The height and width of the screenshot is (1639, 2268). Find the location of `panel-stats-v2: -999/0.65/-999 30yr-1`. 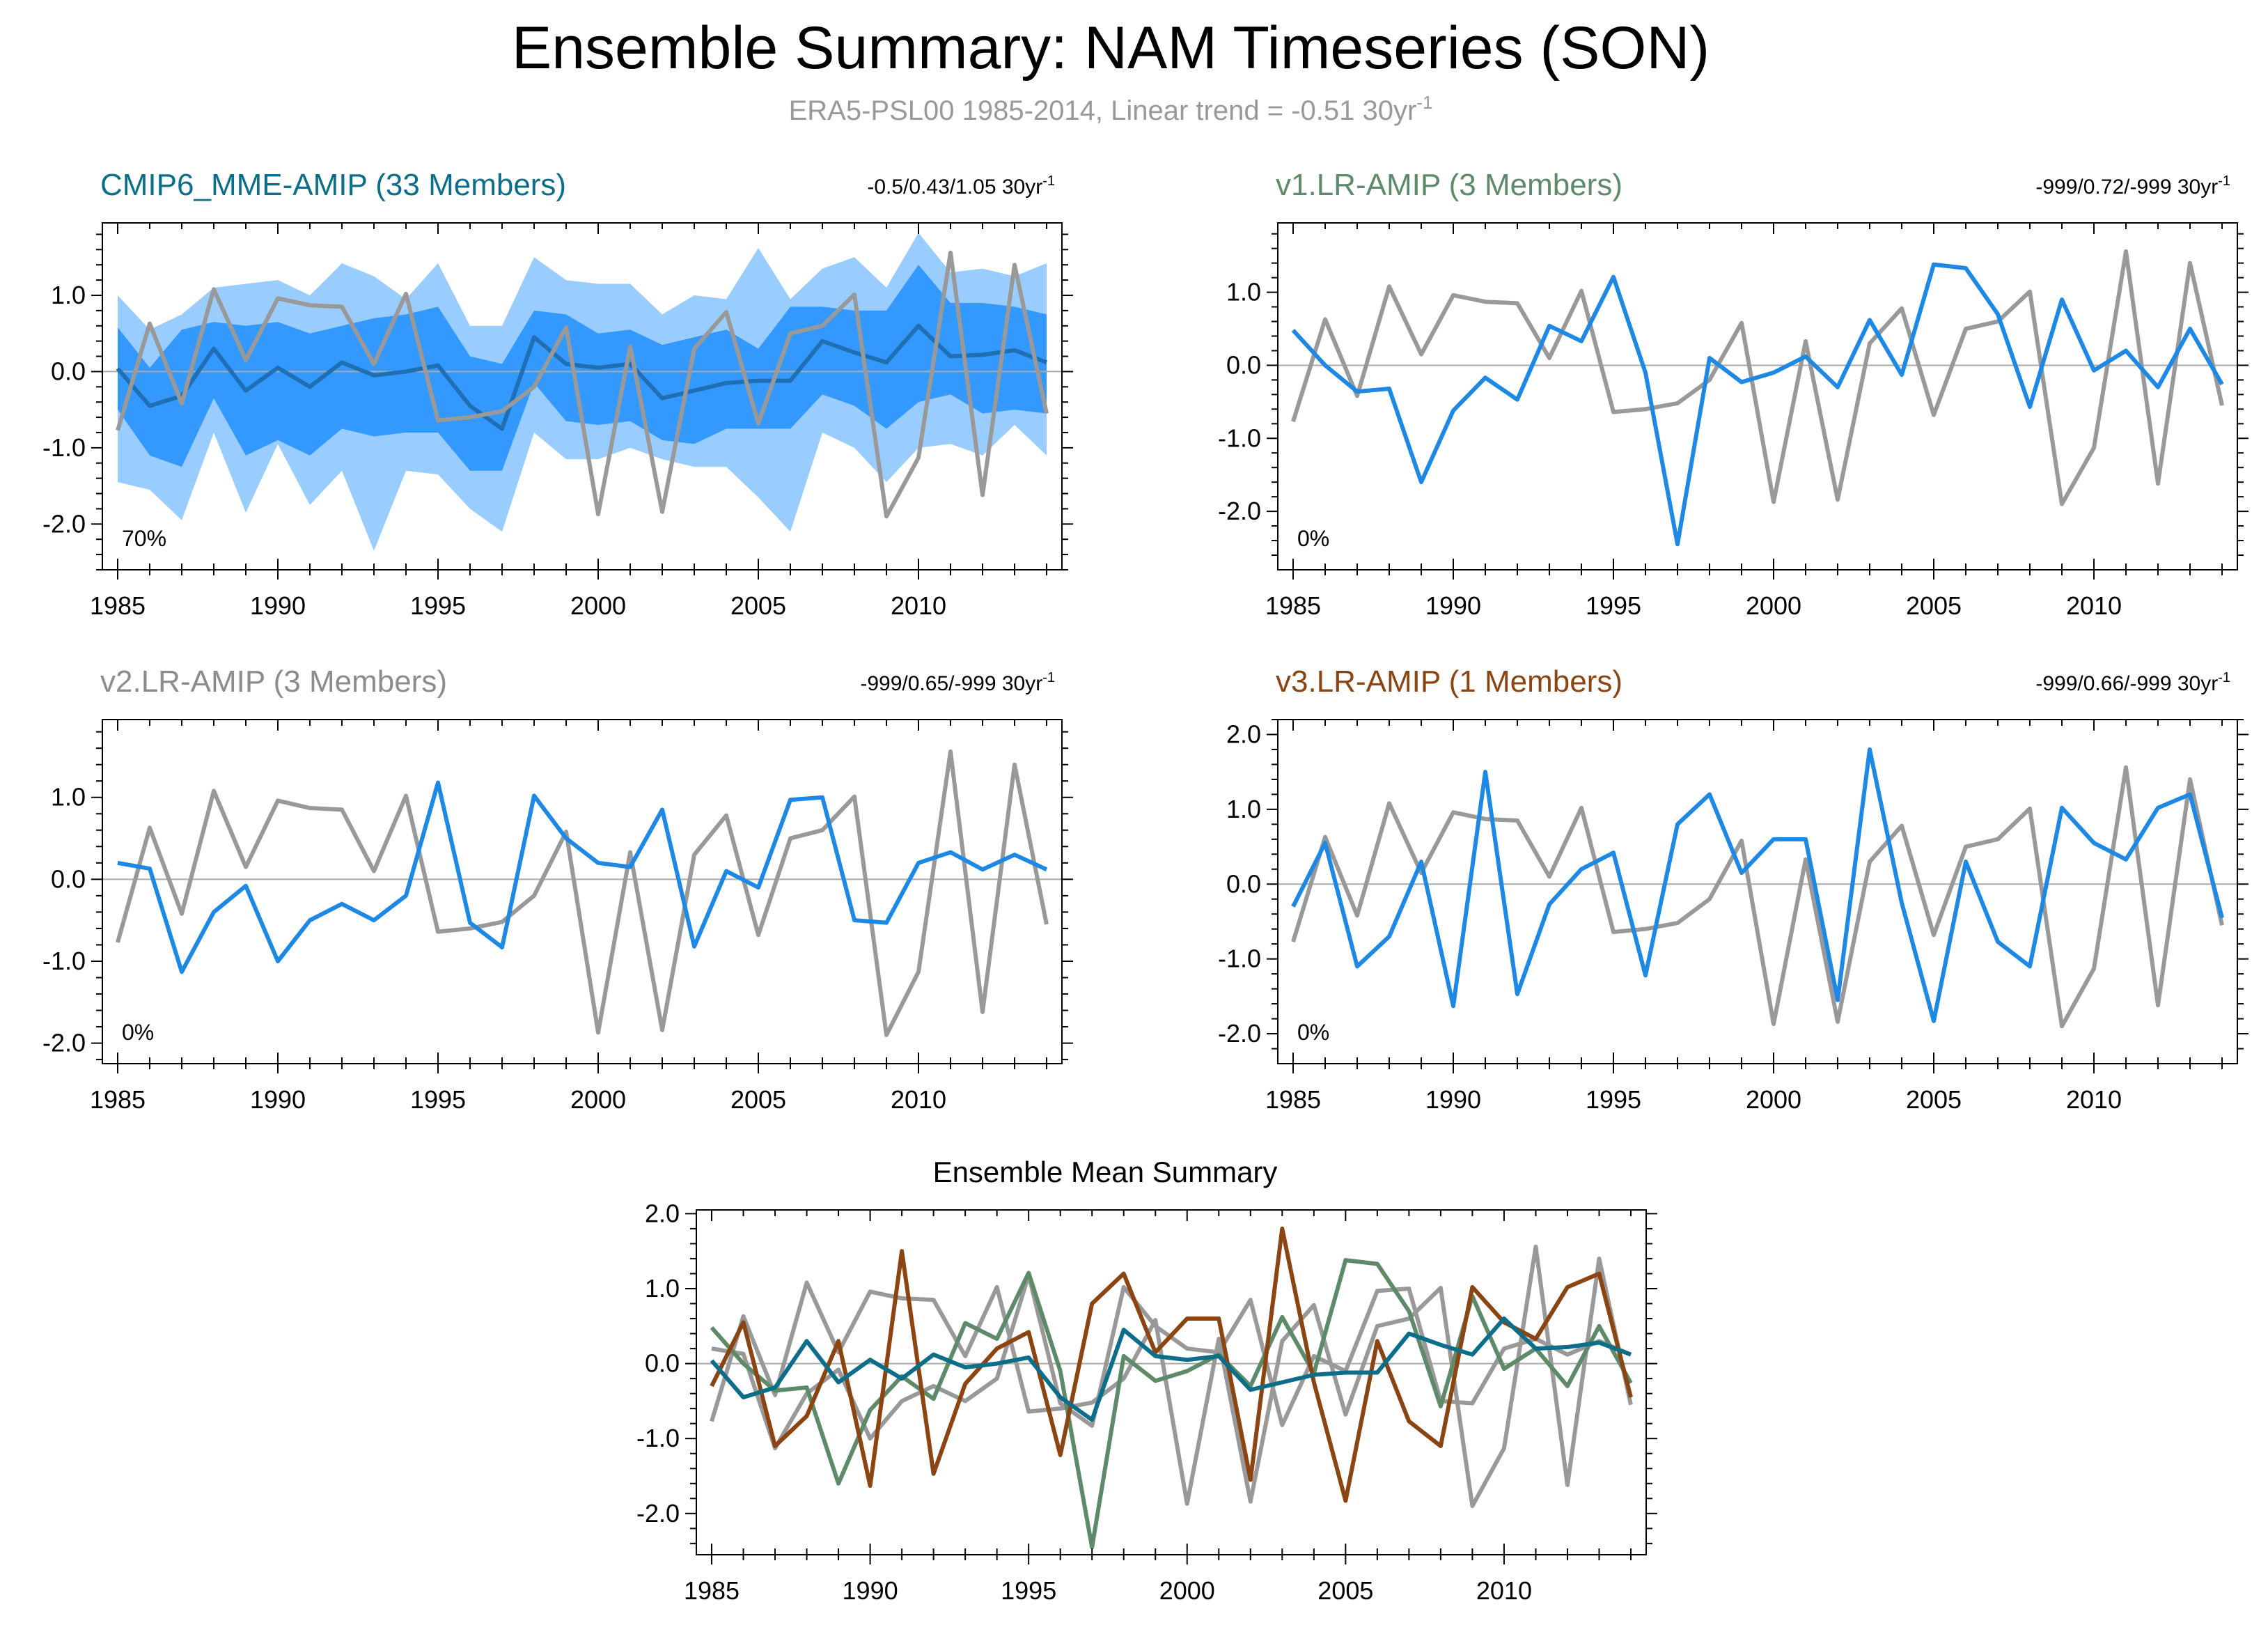

panel-stats-v2: -999/0.65/-999 30yr-1 is located at coordinates (957, 682).